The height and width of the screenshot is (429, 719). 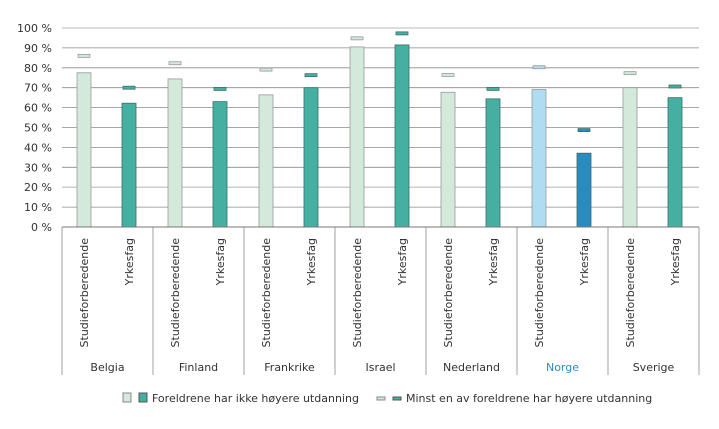 What do you see at coordinates (84, 150) in the screenshot?
I see `bar-belgia-studie` at bounding box center [84, 150].